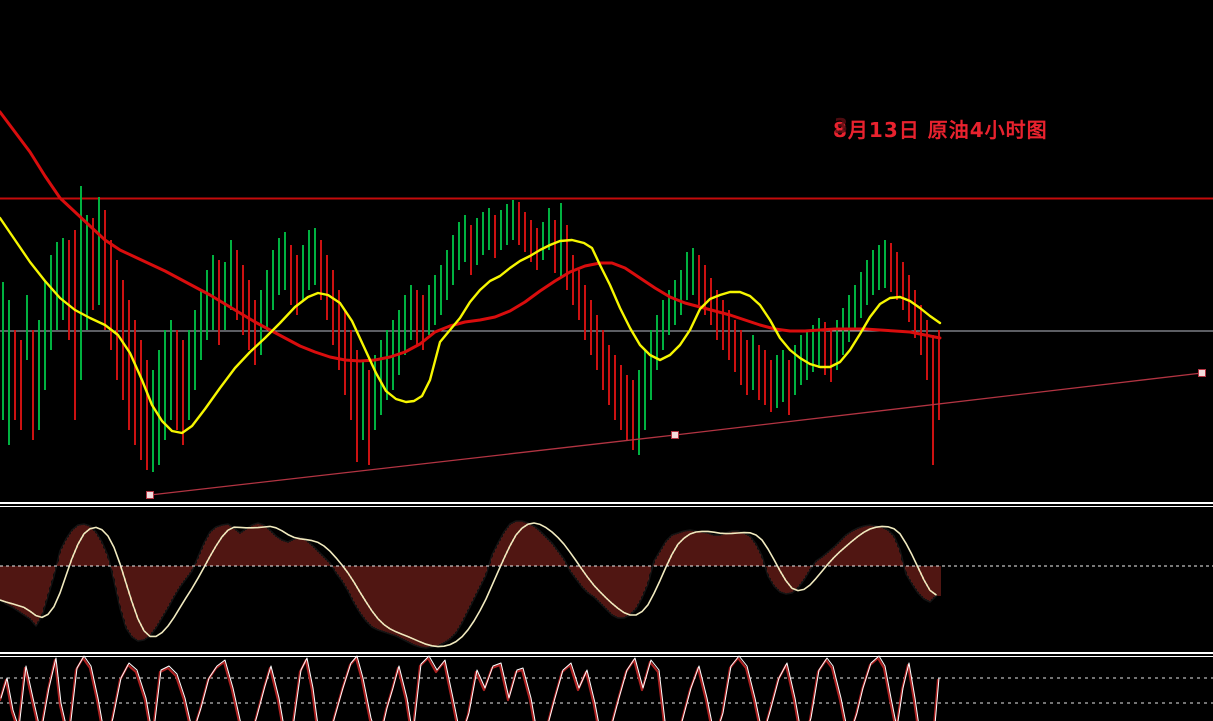 The width and height of the screenshot is (1213, 721). I want to click on macd-histogram, so click(470, 584).